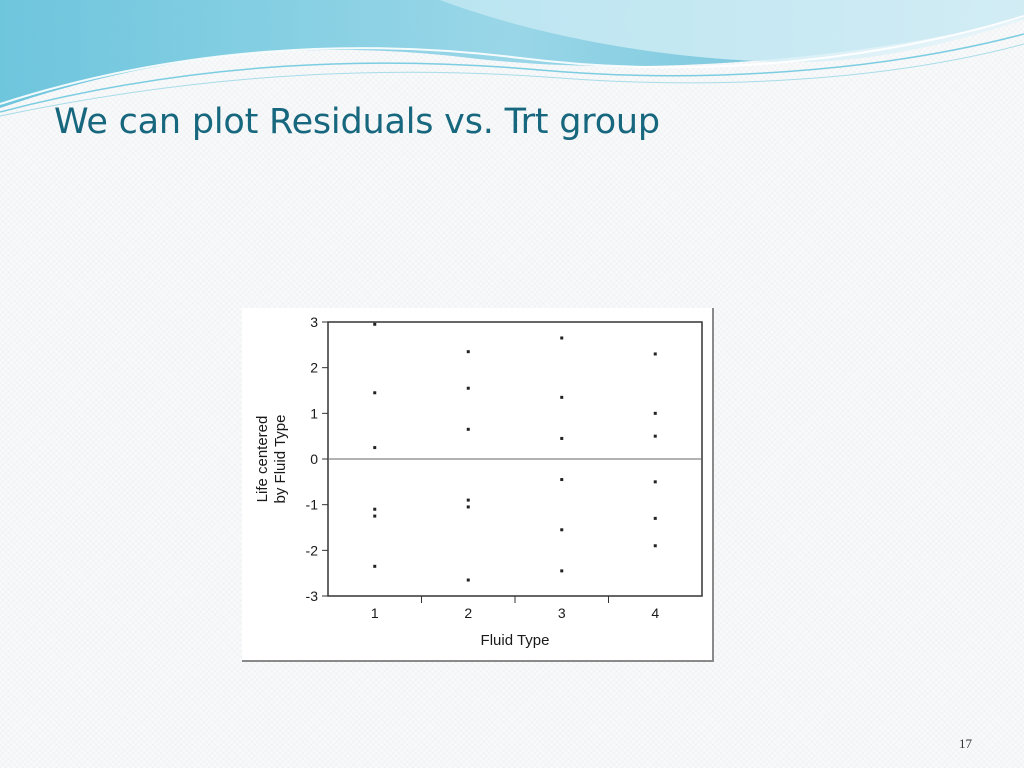 The width and height of the screenshot is (1024, 768). Describe the element at coordinates (515, 452) in the screenshot. I see `data-points` at that location.